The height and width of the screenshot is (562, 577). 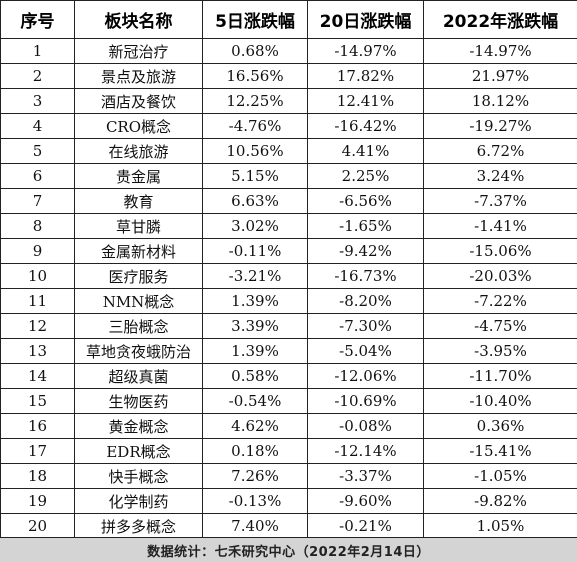 I want to click on change-20day-cell: -3.37%, so click(x=365, y=476).